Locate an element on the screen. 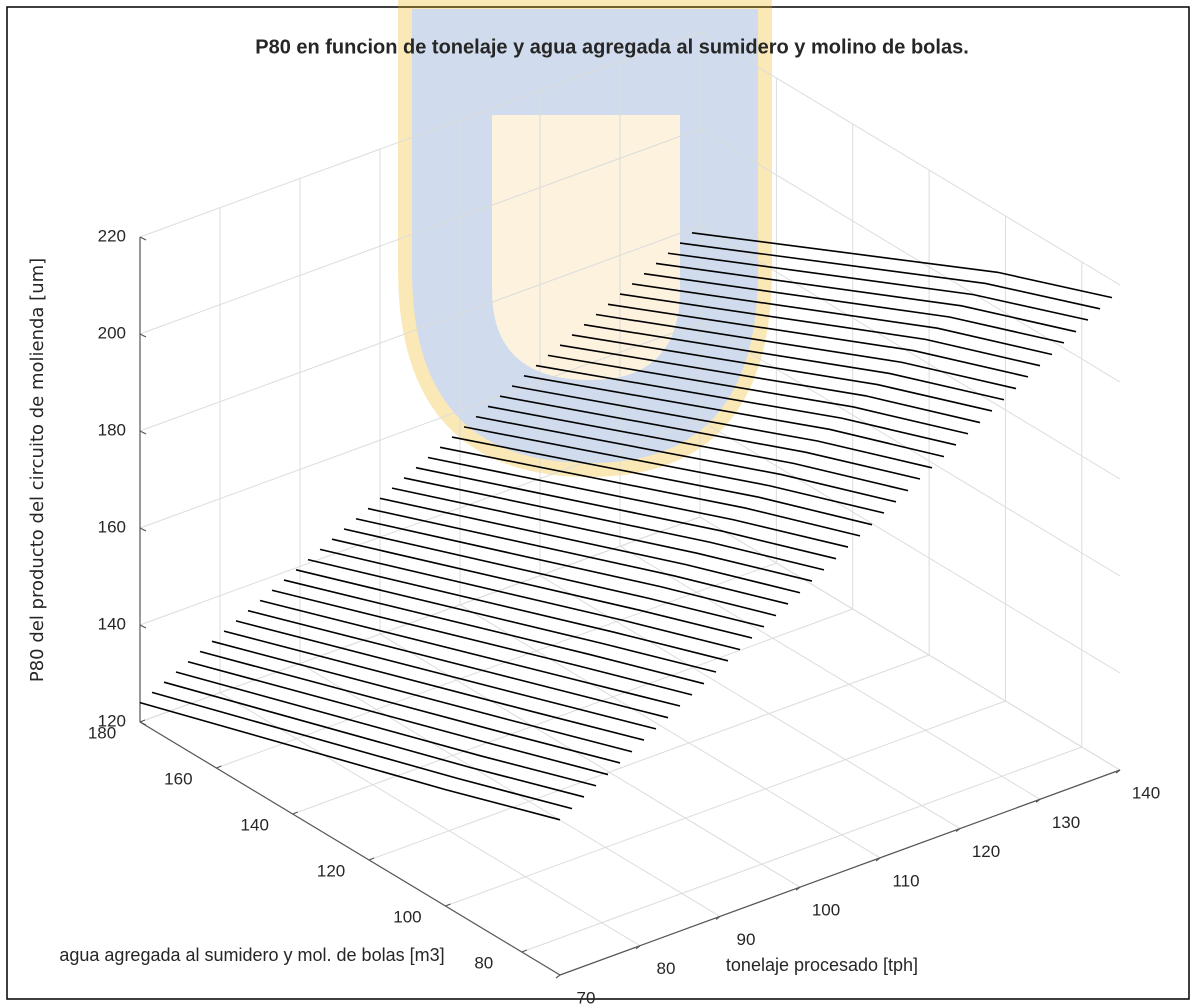 This screenshot has height=1006, width=1196. x-tick-label: 100 is located at coordinates (826, 910).